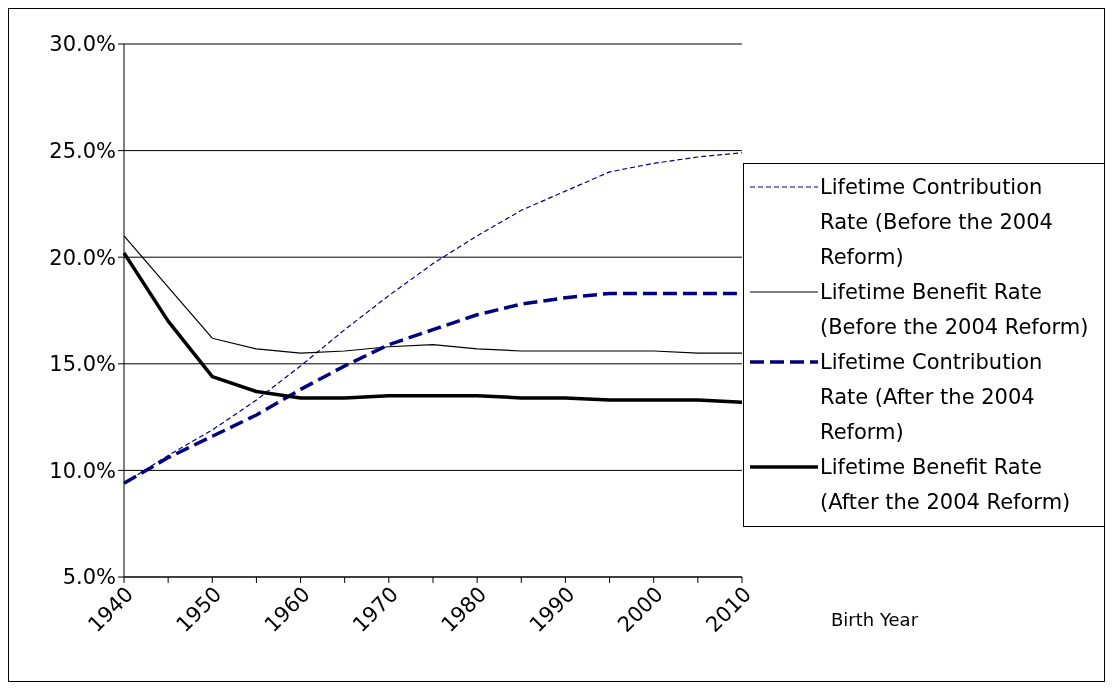 This screenshot has height=690, width=1113. Describe the element at coordinates (82, 257) in the screenshot. I see `y-tick-label: 20.0%` at that location.